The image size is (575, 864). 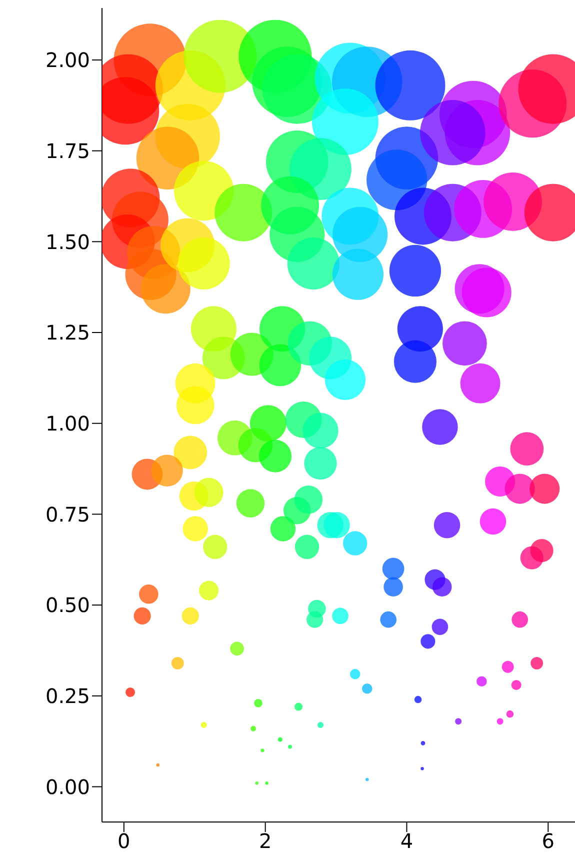 What do you see at coordinates (67, 242) in the screenshot?
I see `y-tick-label: 1.50` at bounding box center [67, 242].